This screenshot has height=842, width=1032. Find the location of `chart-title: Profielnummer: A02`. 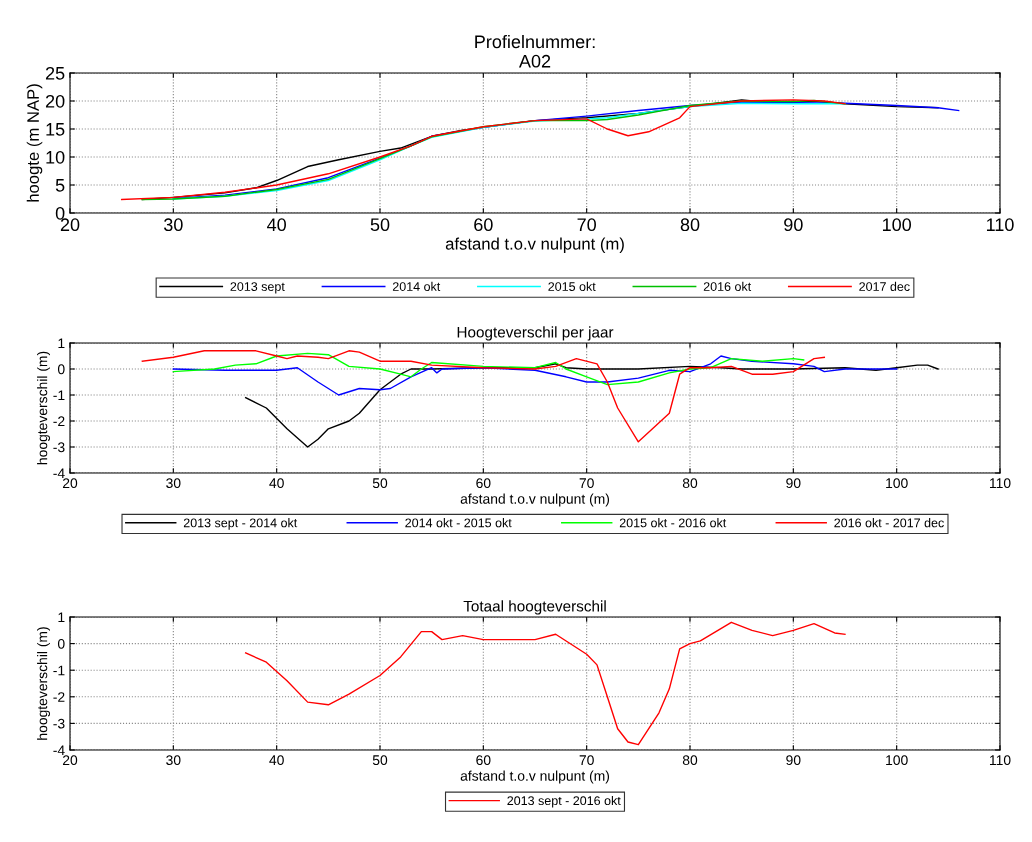

chart-title: Profielnummer: A02 is located at coordinates (535, 51).